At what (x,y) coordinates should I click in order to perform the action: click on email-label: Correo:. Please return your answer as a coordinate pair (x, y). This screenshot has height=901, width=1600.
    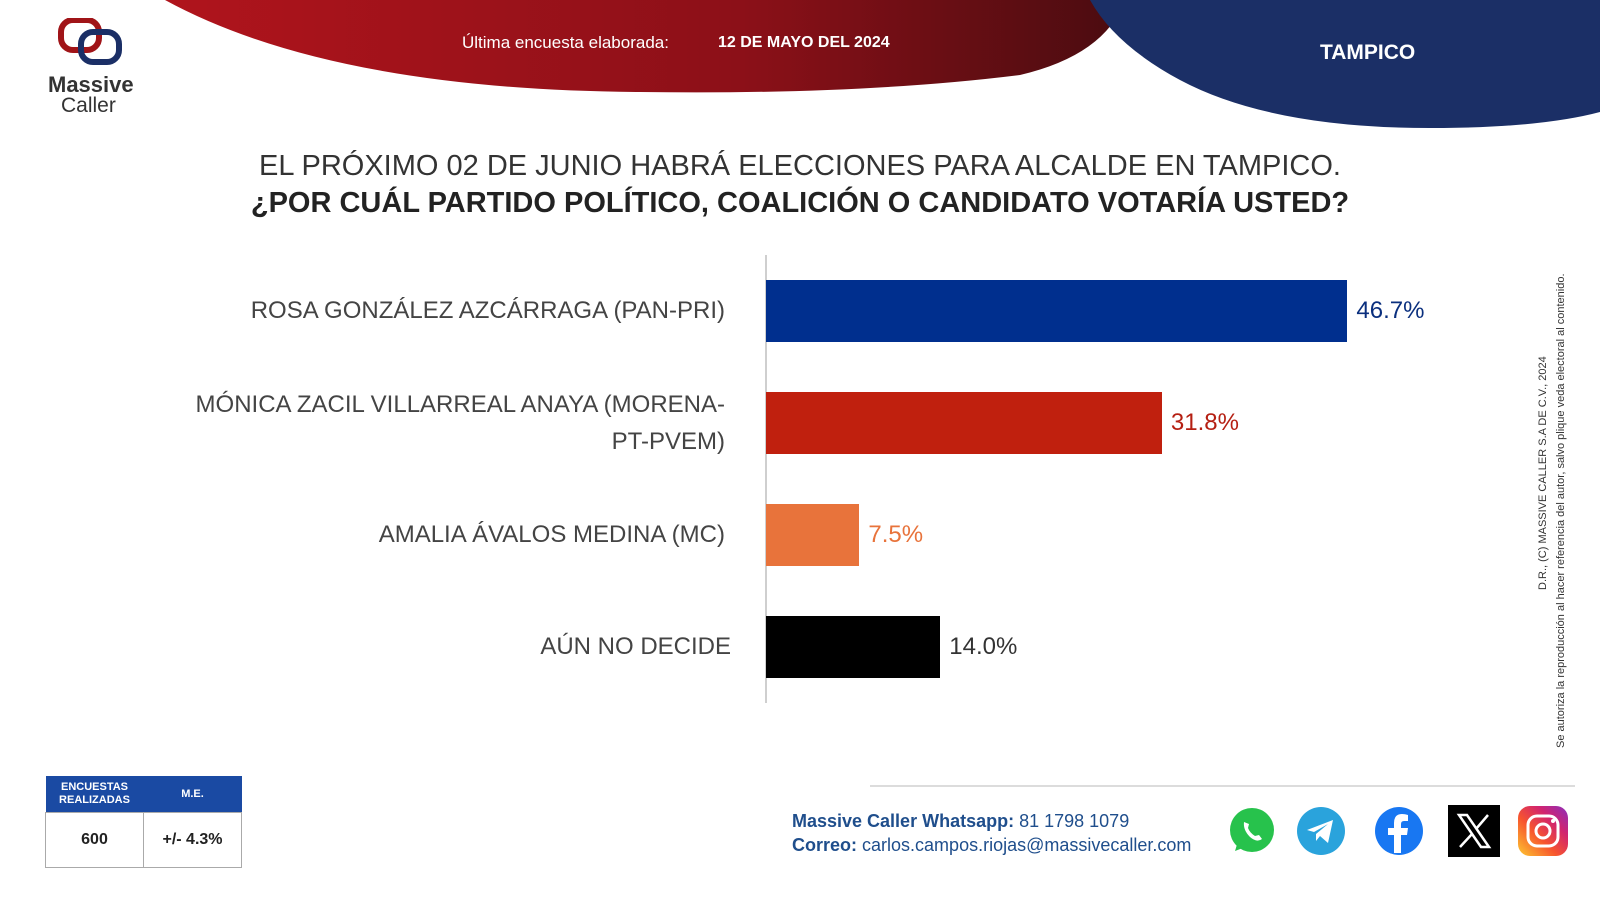
    Looking at the image, I should click on (825, 845).